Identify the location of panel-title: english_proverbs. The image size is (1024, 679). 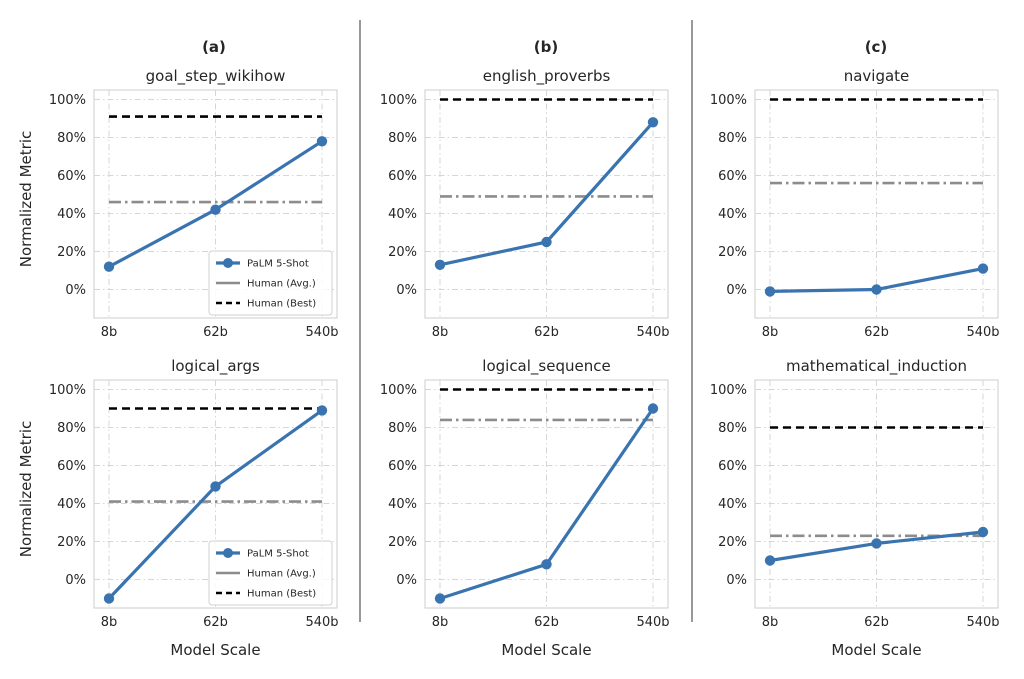
(547, 76).